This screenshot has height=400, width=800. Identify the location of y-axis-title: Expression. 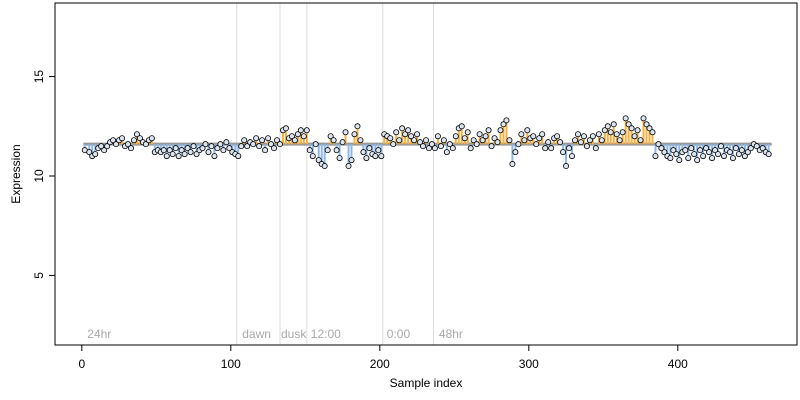
(16, 173).